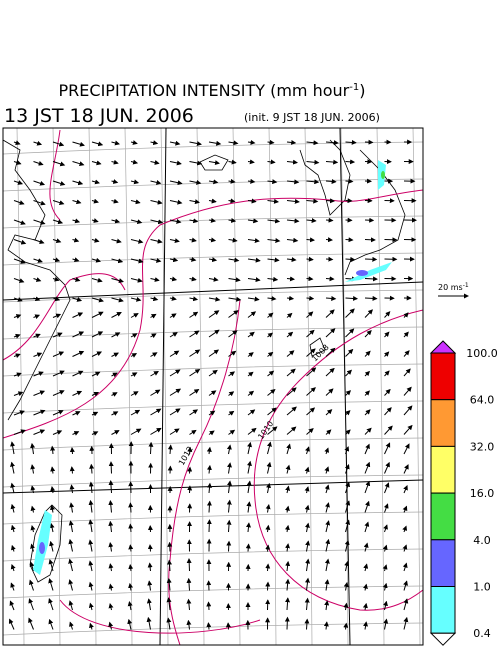  I want to click on colorbar: 100.0 64.0 32.0 16.0 4.0 1.0 0.4, so click(463, 493).